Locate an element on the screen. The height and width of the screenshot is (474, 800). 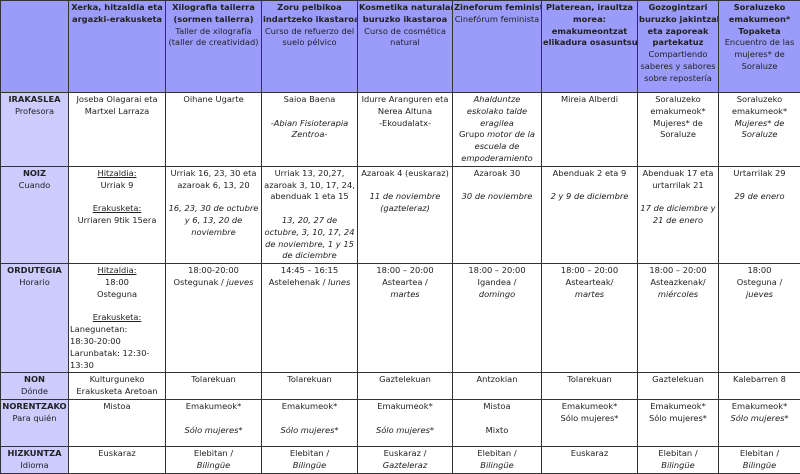
cell-line: Zineforum feminista is located at coordinates (497, 8).